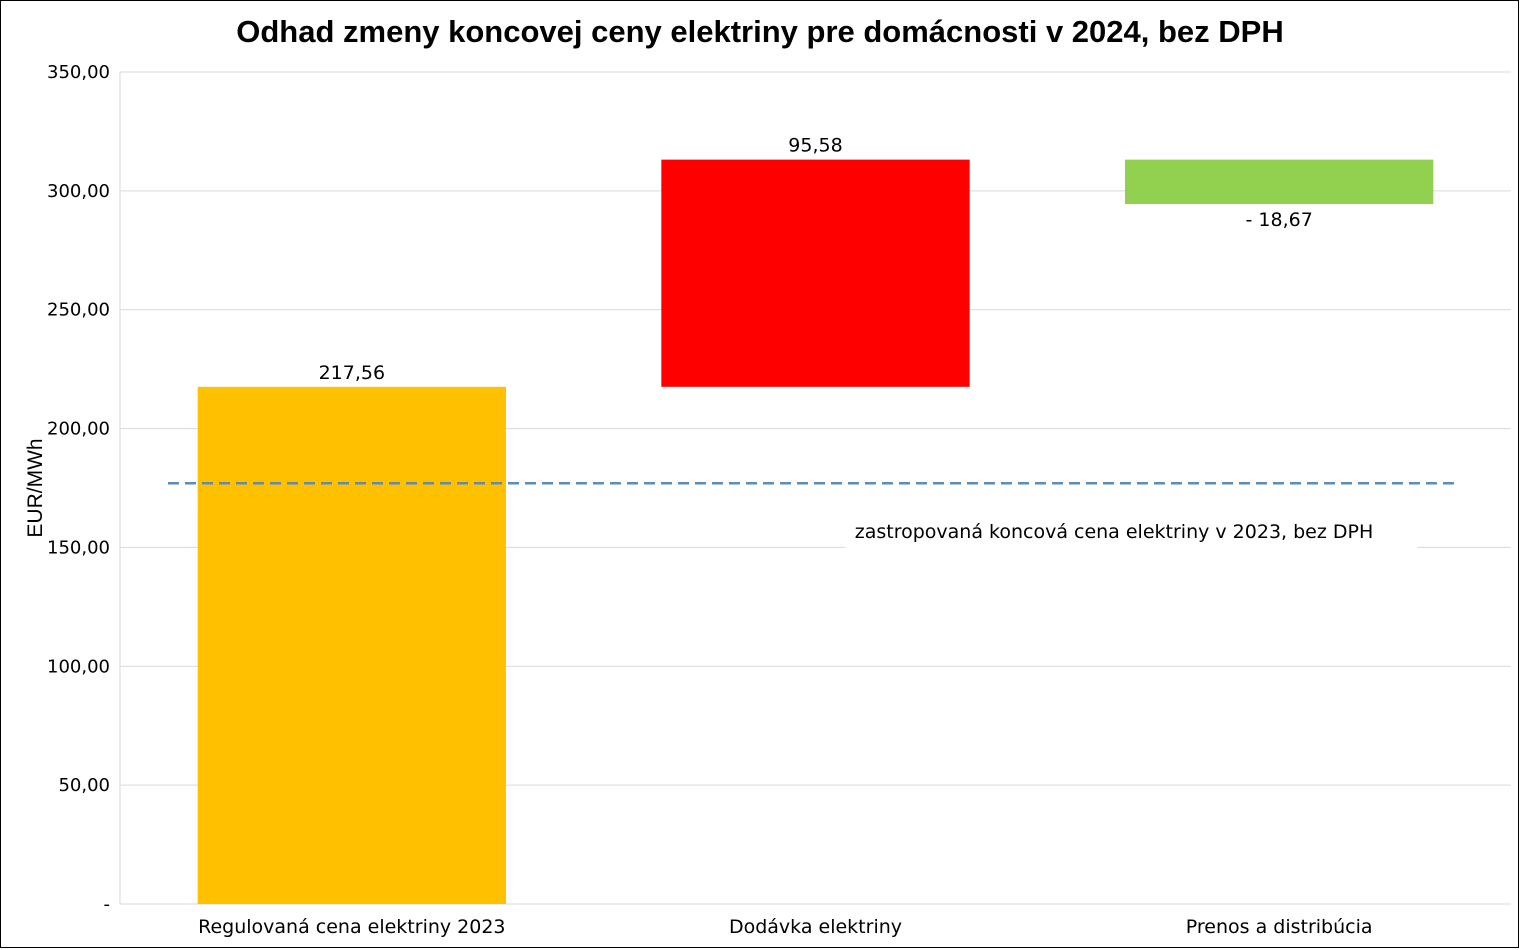 This screenshot has height=950, width=1521. I want to click on bar-regulated-price-2023, so click(352, 645).